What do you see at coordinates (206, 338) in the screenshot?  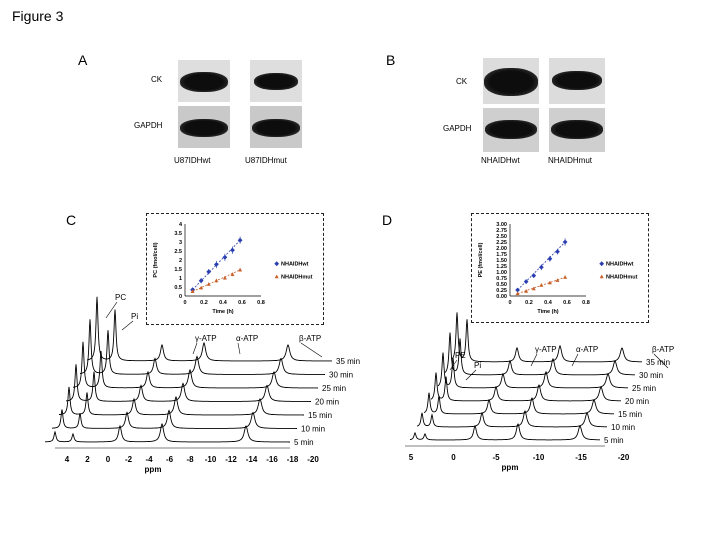 I see `spec-c-peak-label: γ-ATP` at bounding box center [206, 338].